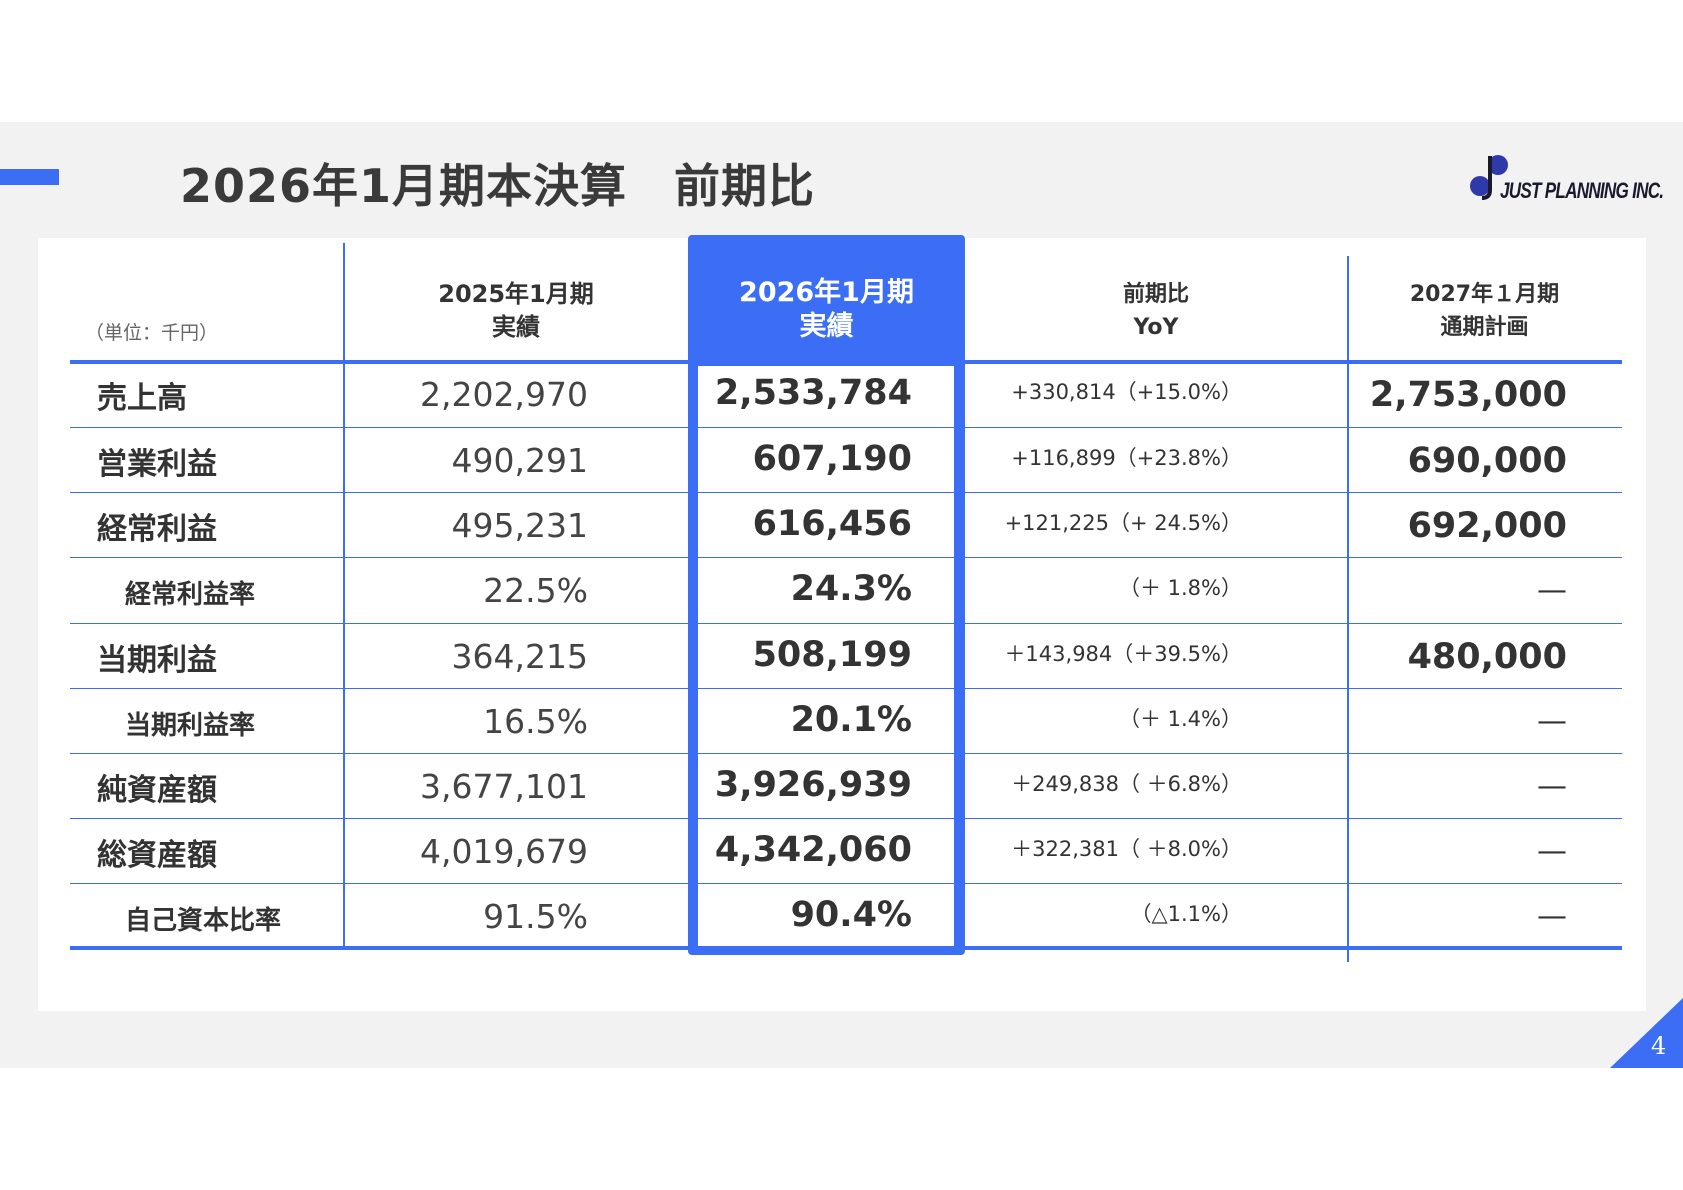 The height and width of the screenshot is (1190, 1683). What do you see at coordinates (157, 790) in the screenshot?
I see `row-label: 純資産額` at bounding box center [157, 790].